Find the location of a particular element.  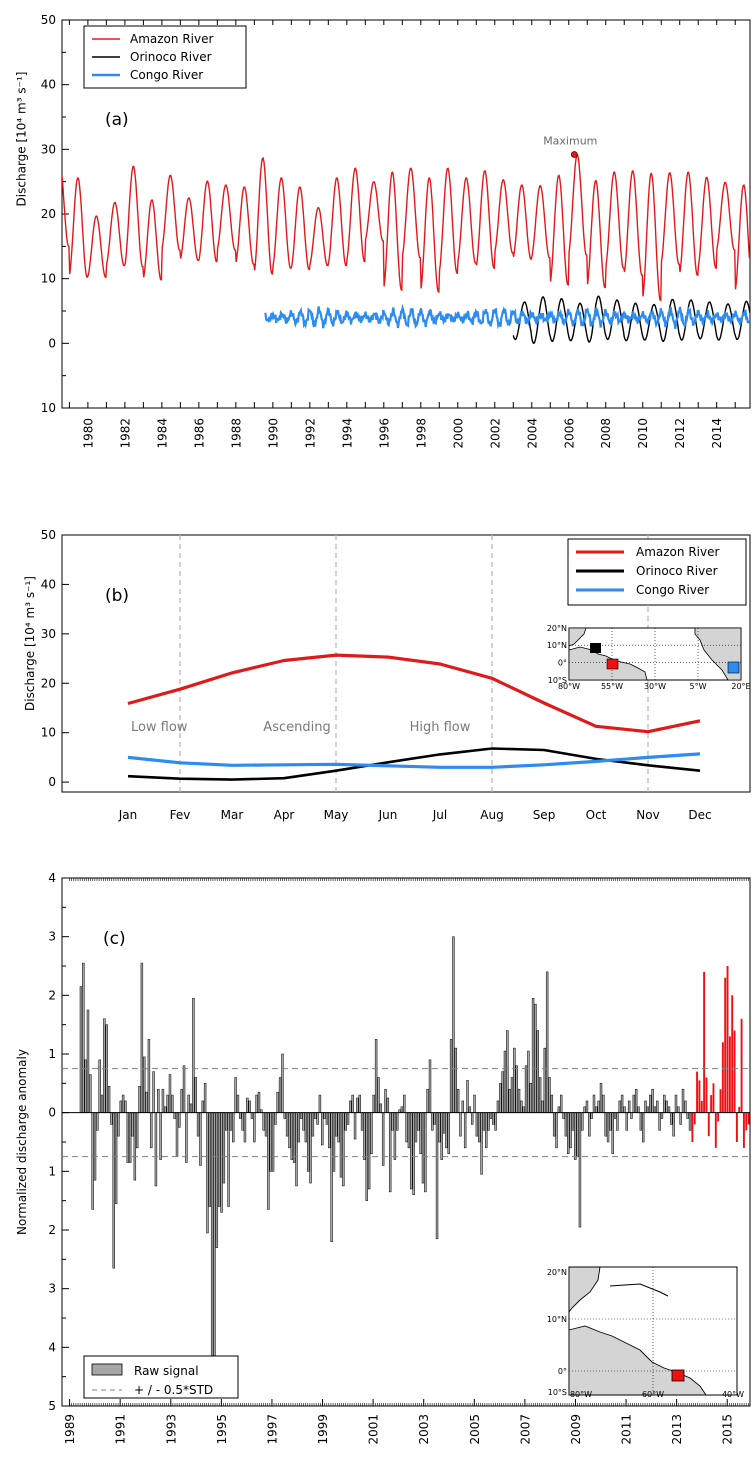

y-tick-label-c: 2 is located at coordinates (52, 1230).